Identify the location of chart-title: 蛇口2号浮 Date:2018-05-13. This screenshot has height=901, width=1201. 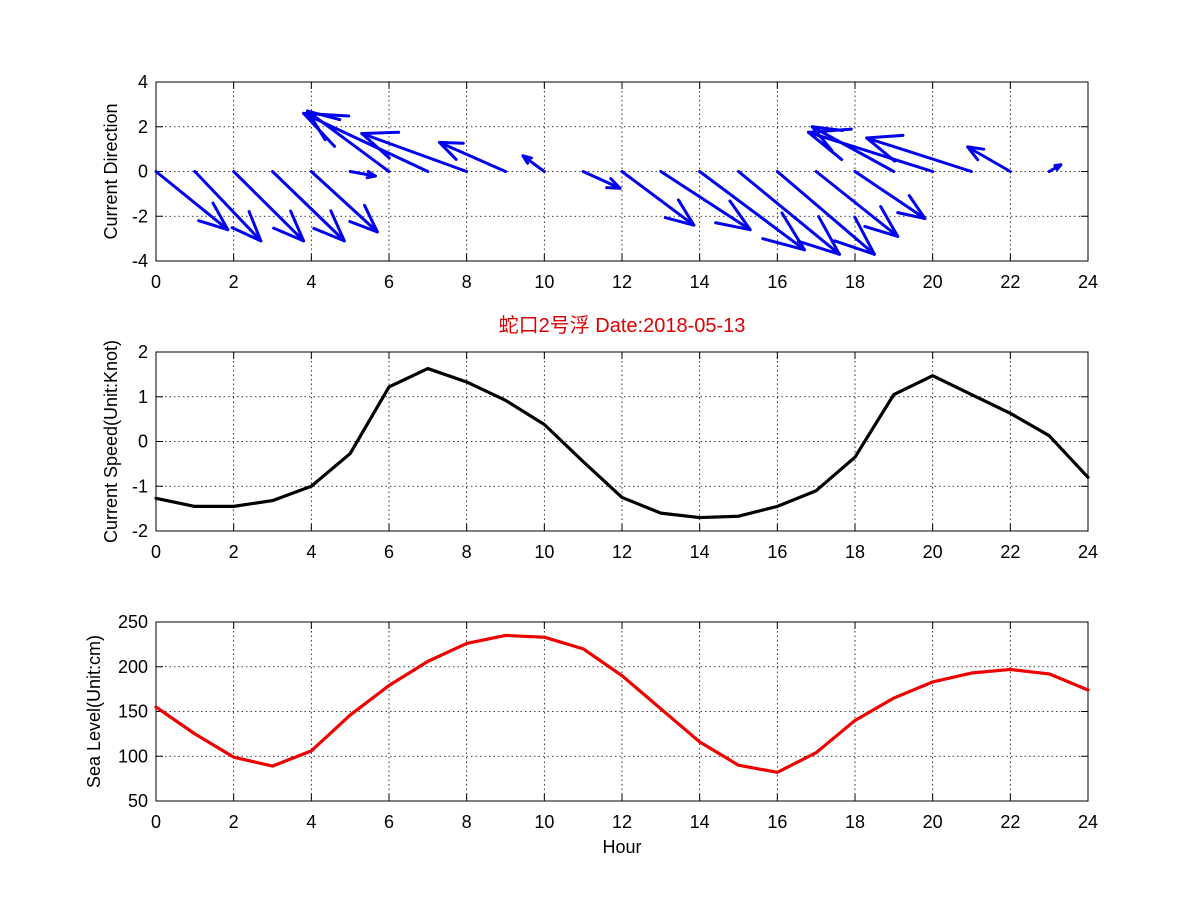
(622, 325).